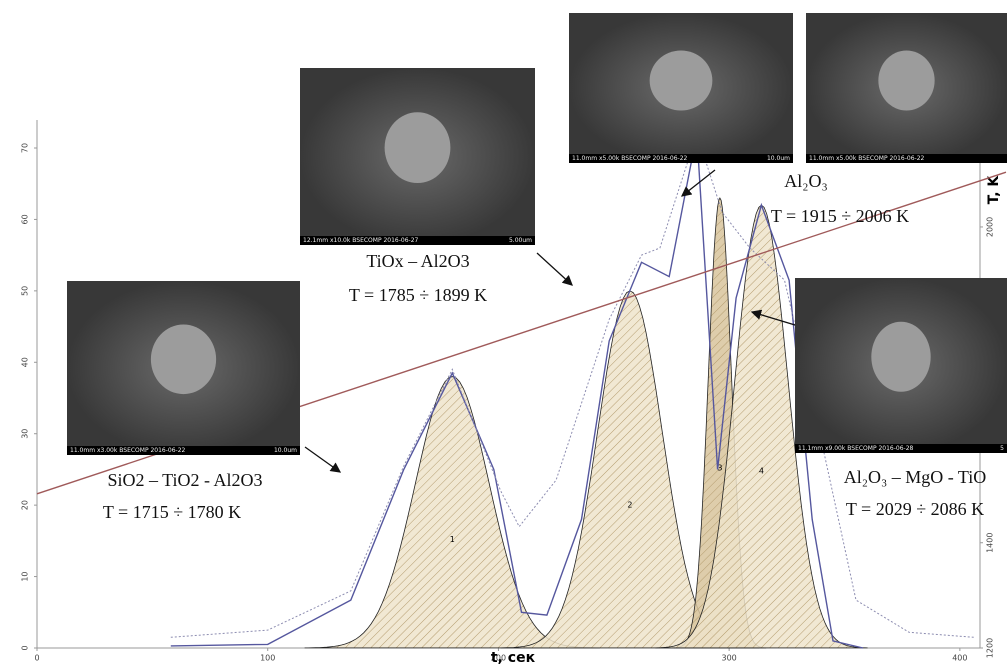  What do you see at coordinates (513, 658) in the screenshot?
I see `x-axis-label: t, сек` at bounding box center [513, 658].